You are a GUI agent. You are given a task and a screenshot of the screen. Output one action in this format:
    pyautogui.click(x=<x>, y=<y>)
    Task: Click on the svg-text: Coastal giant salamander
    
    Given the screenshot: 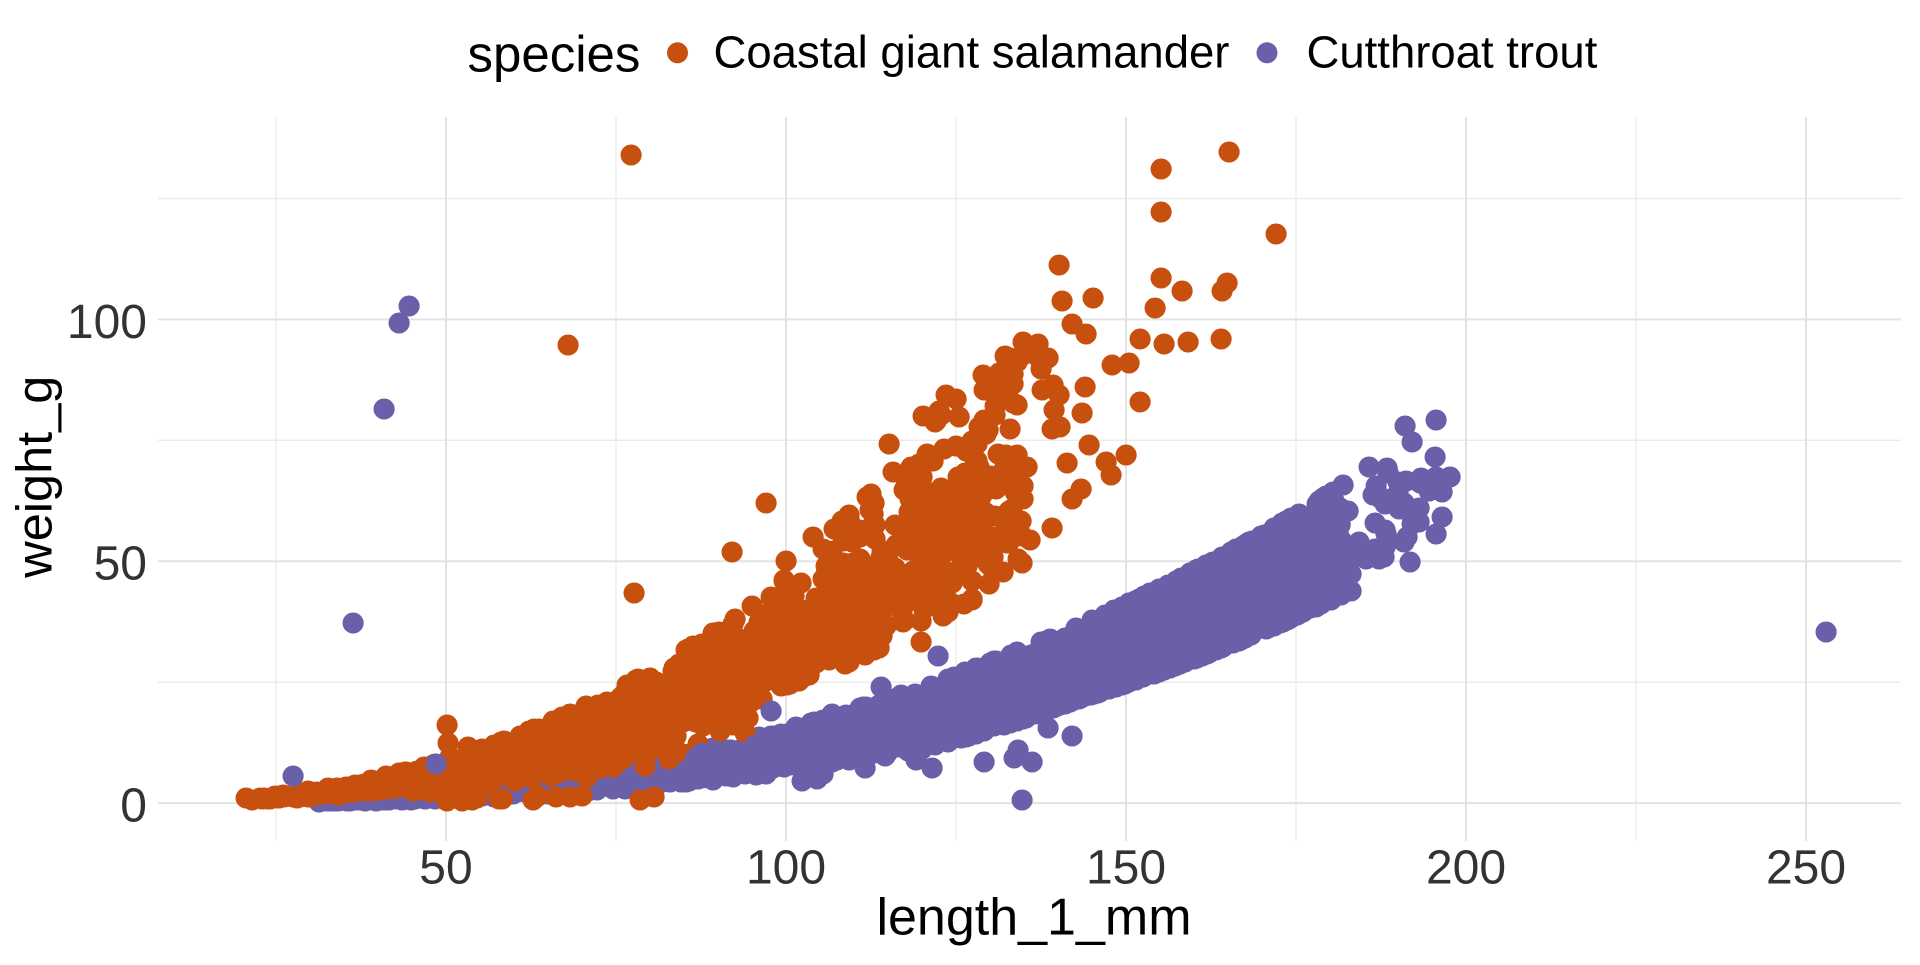 What is the action you would take?
    pyautogui.click(x=972, y=52)
    